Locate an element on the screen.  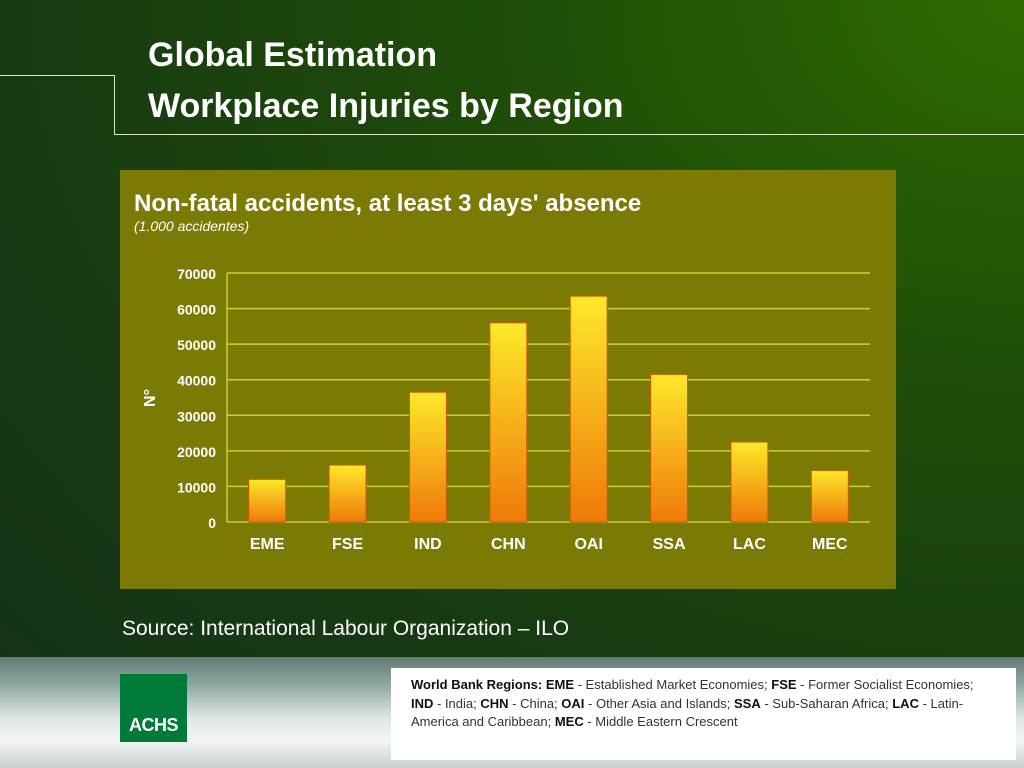
x-tick-label: SSA is located at coordinates (669, 544).